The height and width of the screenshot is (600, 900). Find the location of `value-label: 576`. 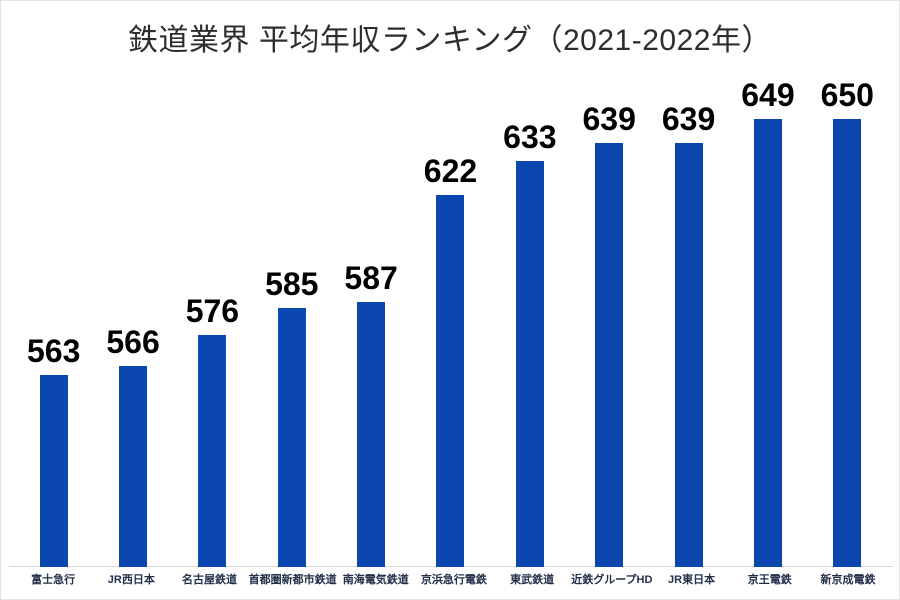

value-label: 576 is located at coordinates (212, 311).